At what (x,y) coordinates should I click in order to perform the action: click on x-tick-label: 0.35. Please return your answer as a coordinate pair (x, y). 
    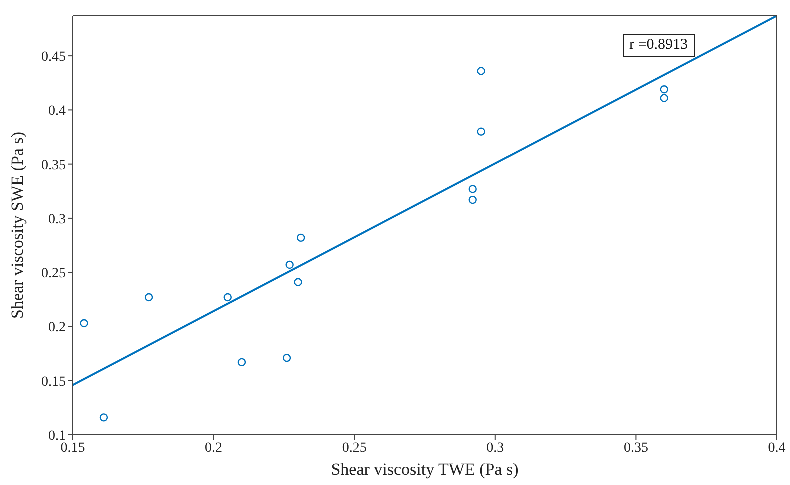
    Looking at the image, I should click on (636, 448).